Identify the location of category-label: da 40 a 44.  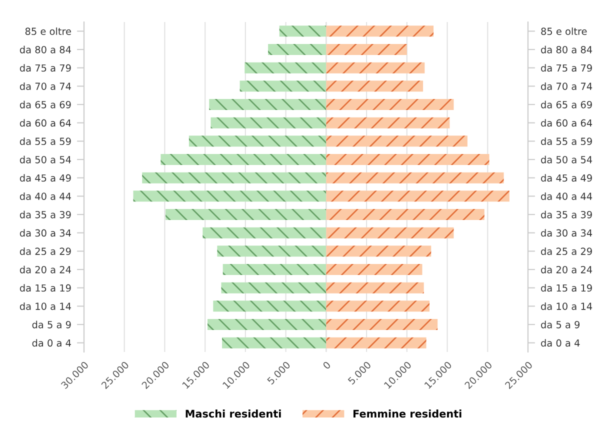
(566, 196).